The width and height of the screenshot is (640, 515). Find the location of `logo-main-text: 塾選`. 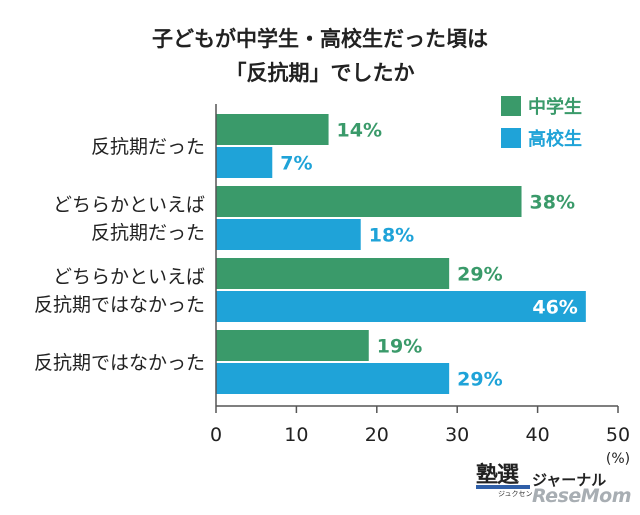

logo-main-text: 塾選 is located at coordinates (497, 475).